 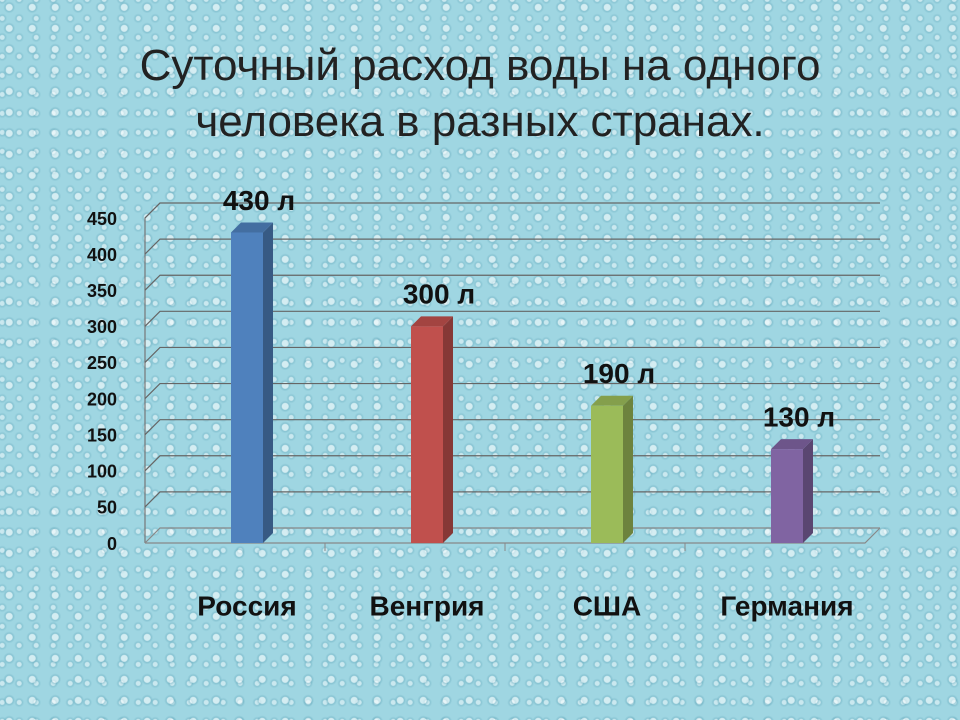 What do you see at coordinates (102, 399) in the screenshot?
I see `y-tick-label: 200` at bounding box center [102, 399].